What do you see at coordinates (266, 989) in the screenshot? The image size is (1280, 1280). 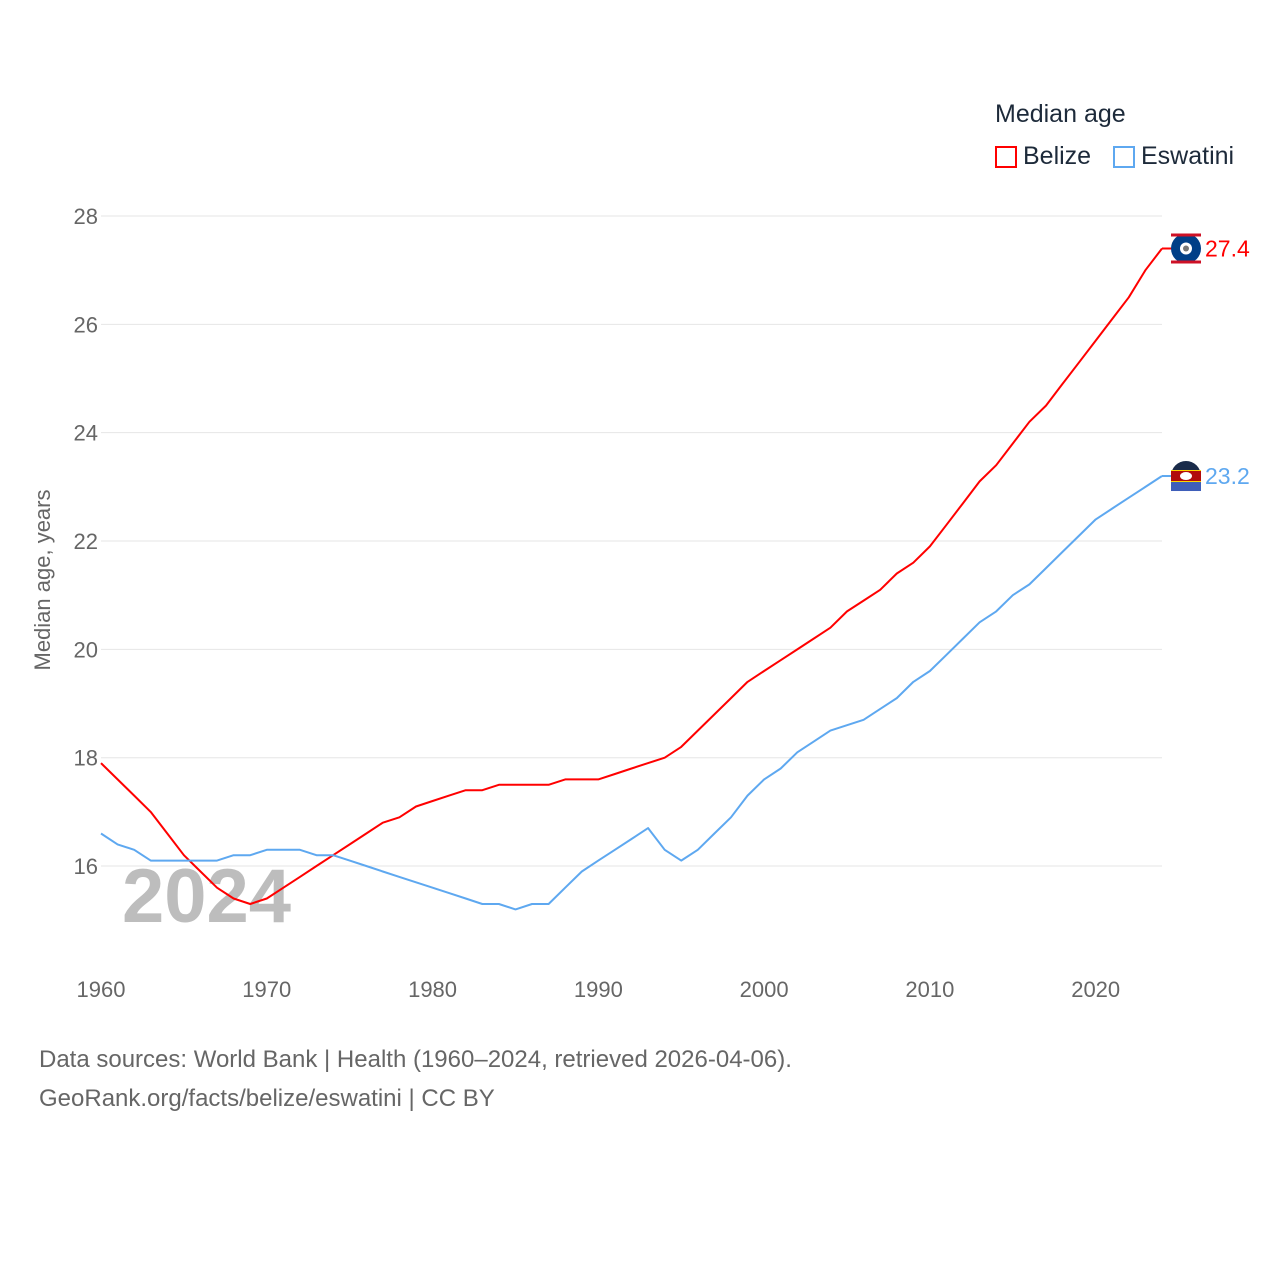 I see `x-tick-label: 1970` at bounding box center [266, 989].